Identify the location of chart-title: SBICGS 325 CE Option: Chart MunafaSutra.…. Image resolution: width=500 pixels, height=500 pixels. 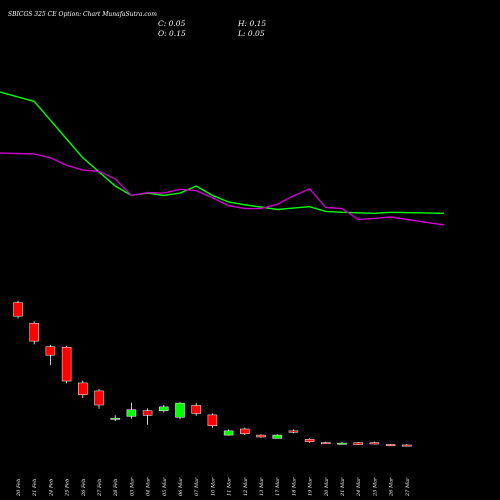
(82, 14).